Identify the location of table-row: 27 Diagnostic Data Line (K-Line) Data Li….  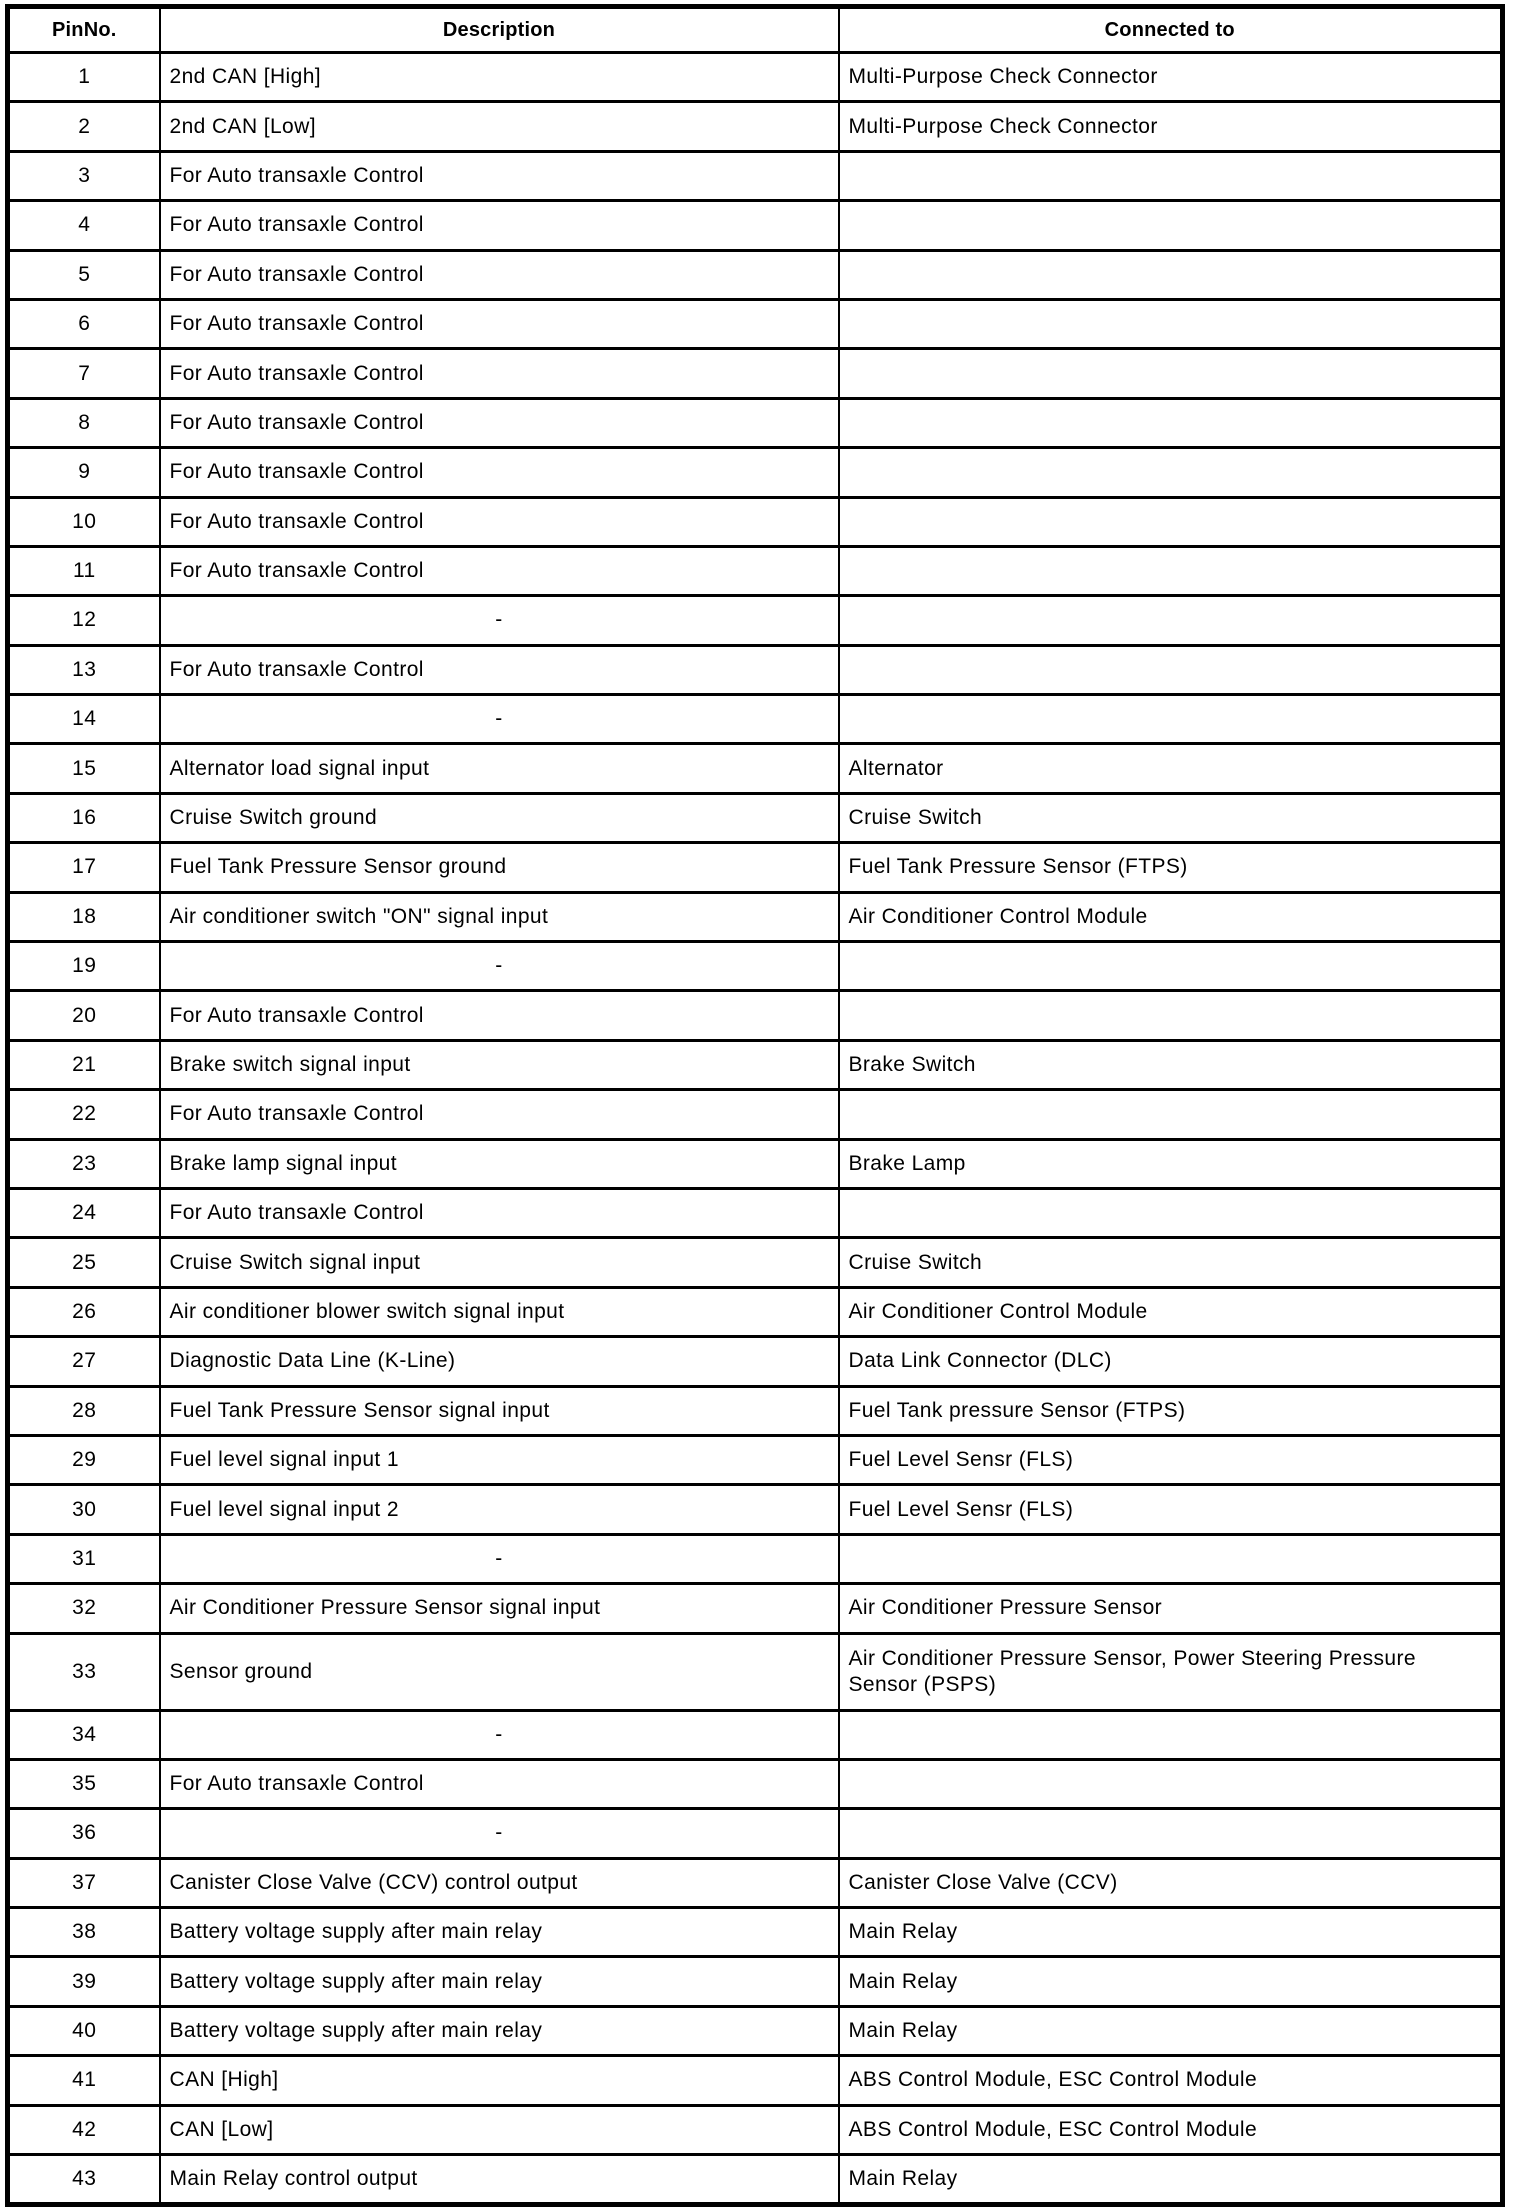
(755, 1361).